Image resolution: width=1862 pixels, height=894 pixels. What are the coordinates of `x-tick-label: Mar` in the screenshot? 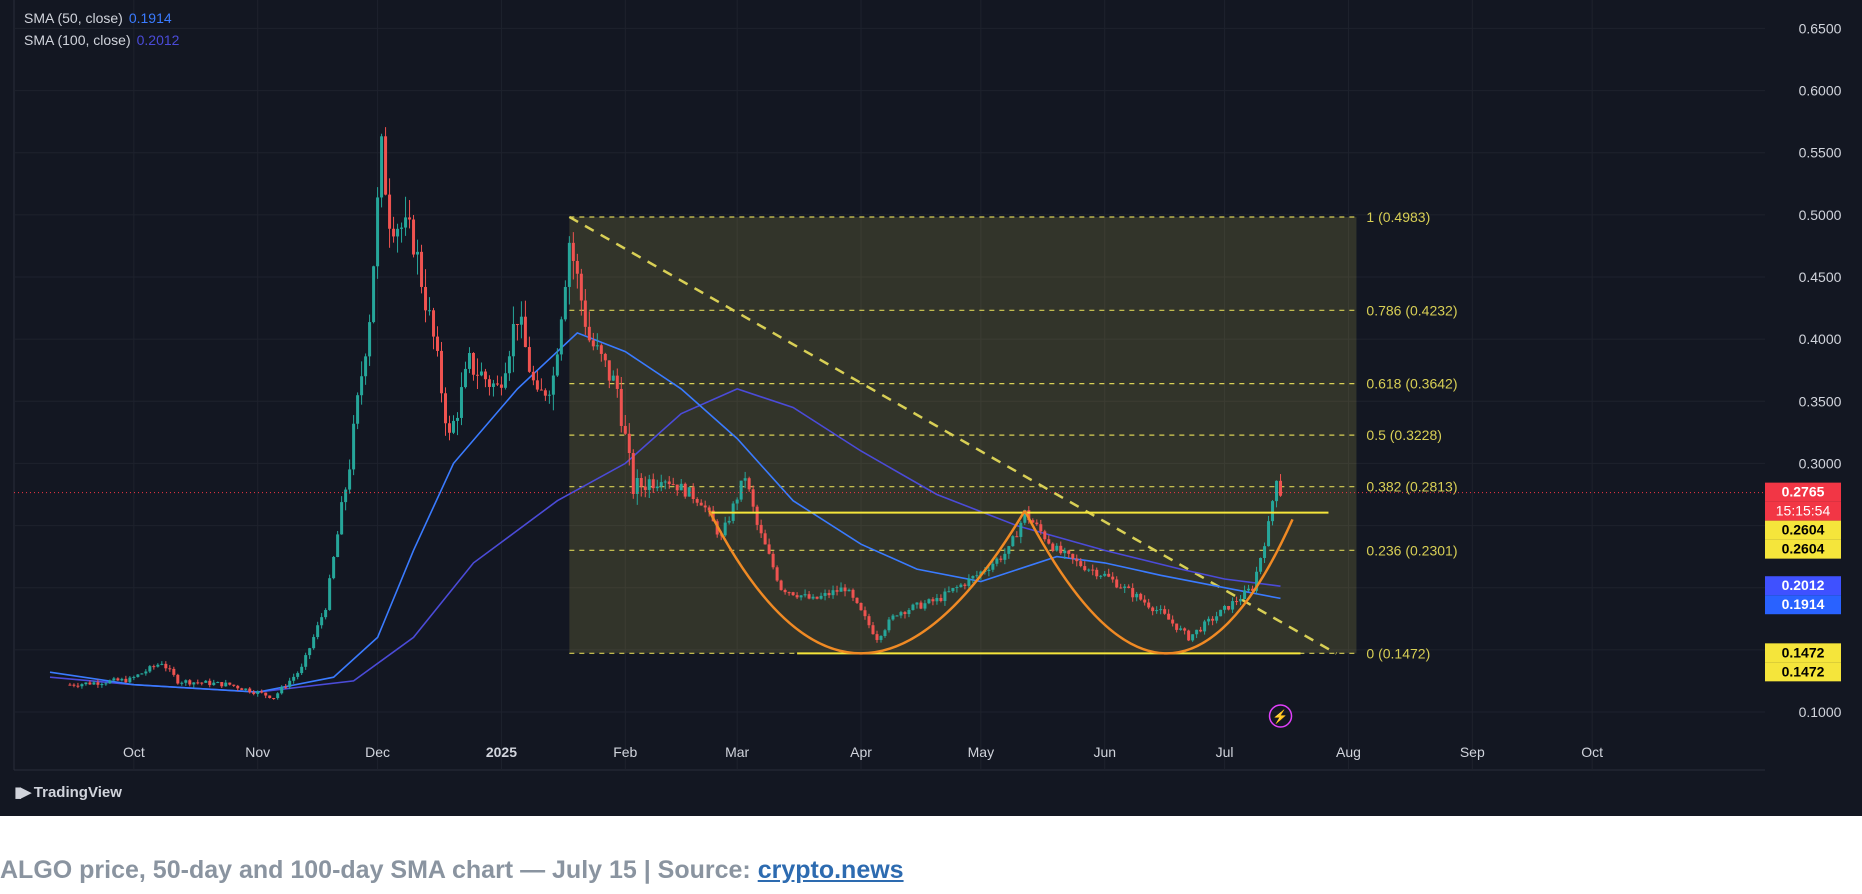 It's located at (737, 752).